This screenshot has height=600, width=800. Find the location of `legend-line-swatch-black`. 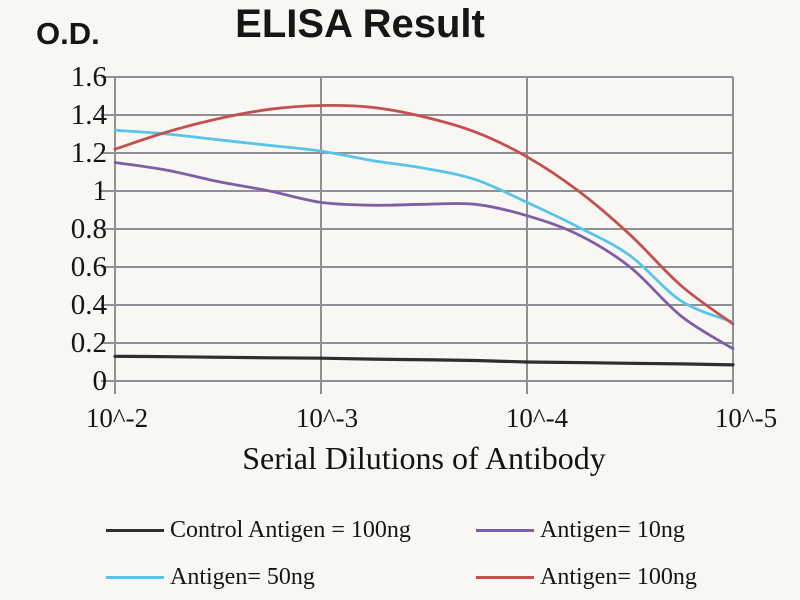

legend-line-swatch-black is located at coordinates (135, 530).